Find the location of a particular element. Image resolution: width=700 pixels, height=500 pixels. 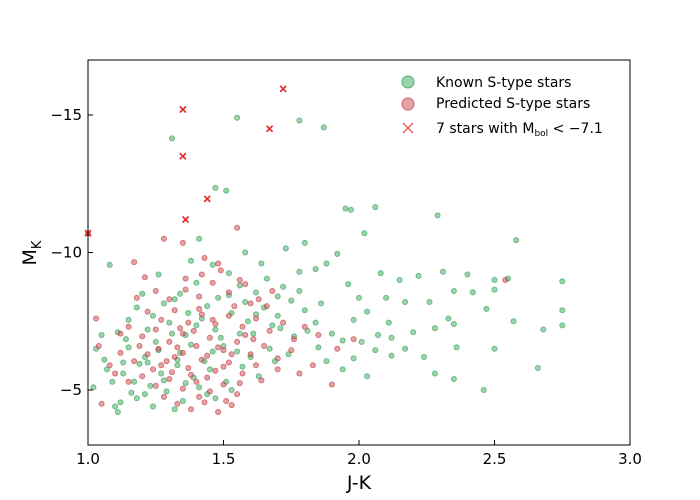

x-tick-label: 1.5 is located at coordinates (224, 459).